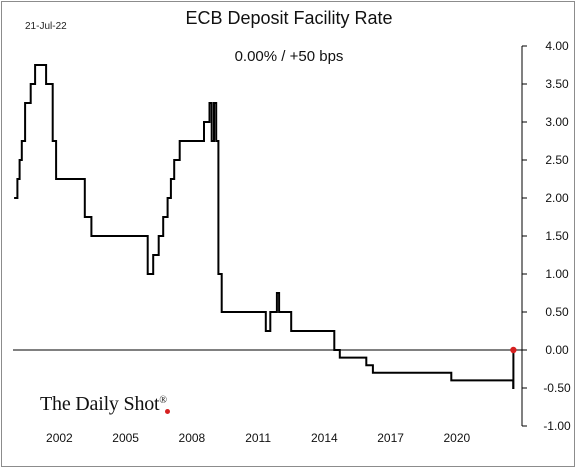 The height and width of the screenshot is (470, 578). What do you see at coordinates (557, 312) in the screenshot?
I see `y-tick-label: 0.50` at bounding box center [557, 312].